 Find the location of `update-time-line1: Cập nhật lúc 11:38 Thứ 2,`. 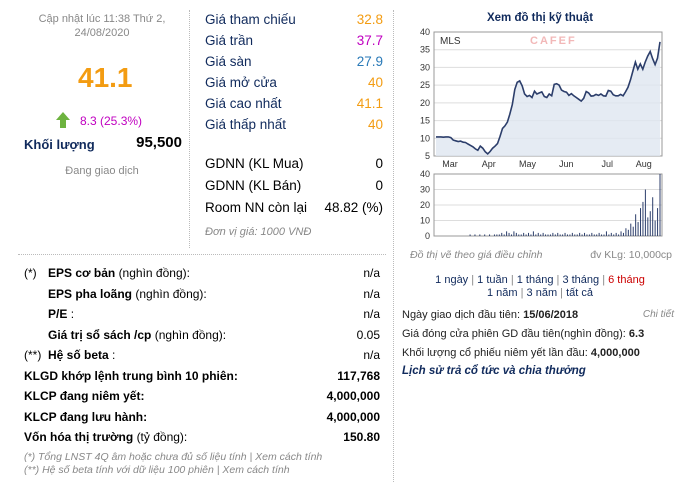

update-time-line1: Cập nhật lúc 11:38 Thứ 2, is located at coordinates (102, 19).